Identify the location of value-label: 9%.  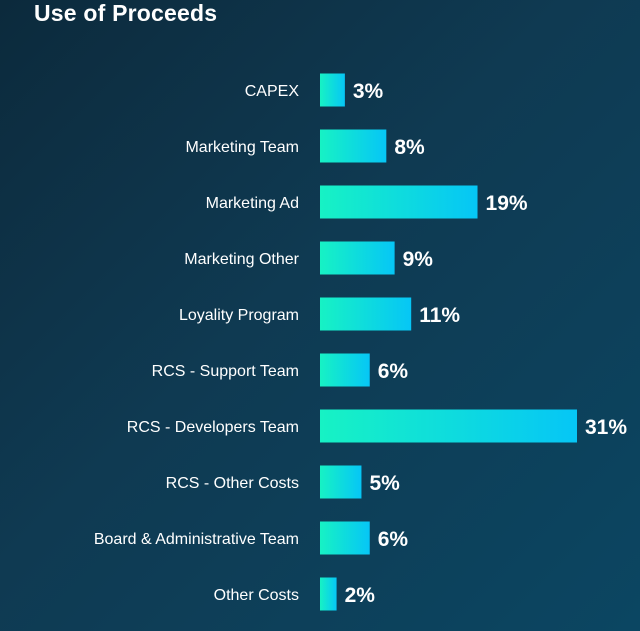
(418, 259).